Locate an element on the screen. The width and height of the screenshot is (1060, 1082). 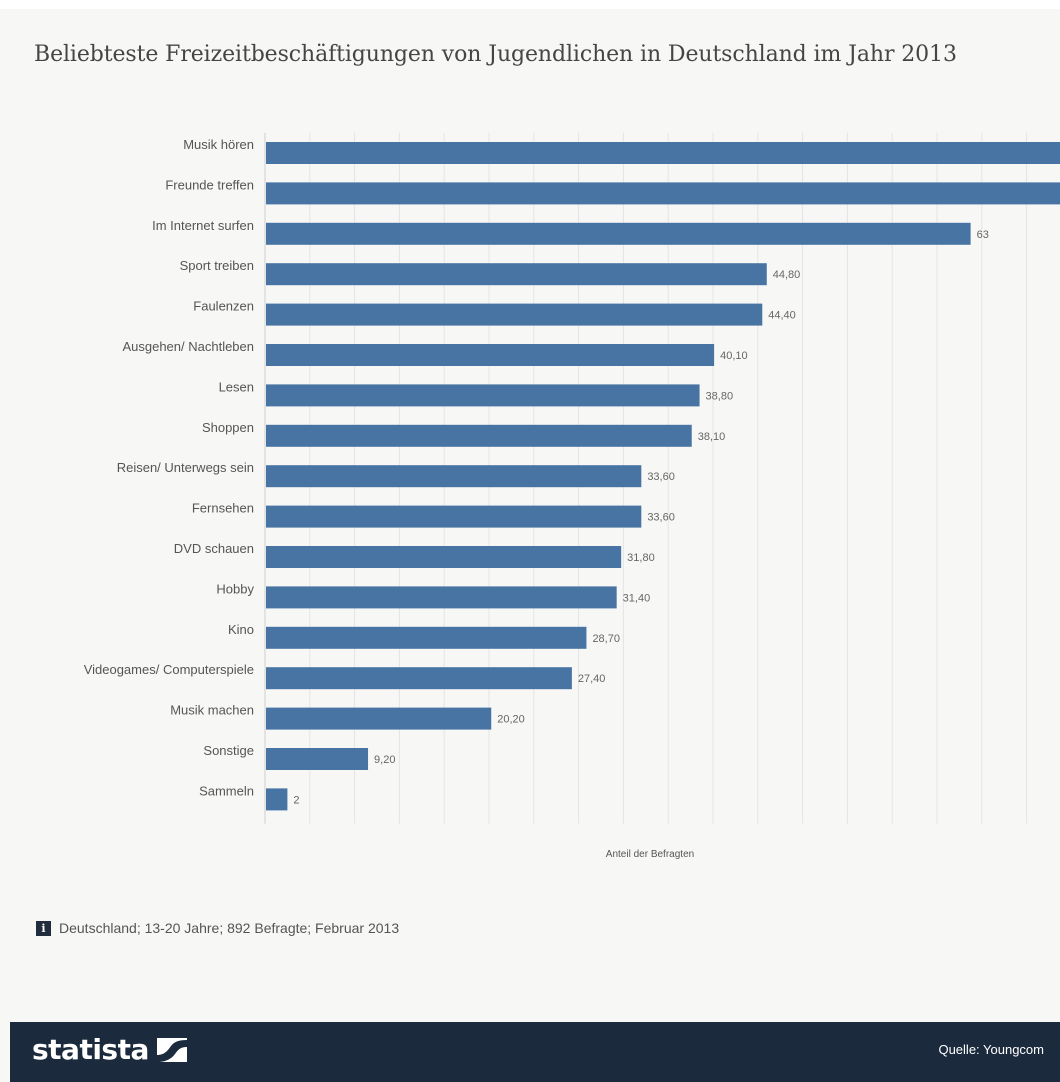
category-label: Sport treiben is located at coordinates (217, 265).